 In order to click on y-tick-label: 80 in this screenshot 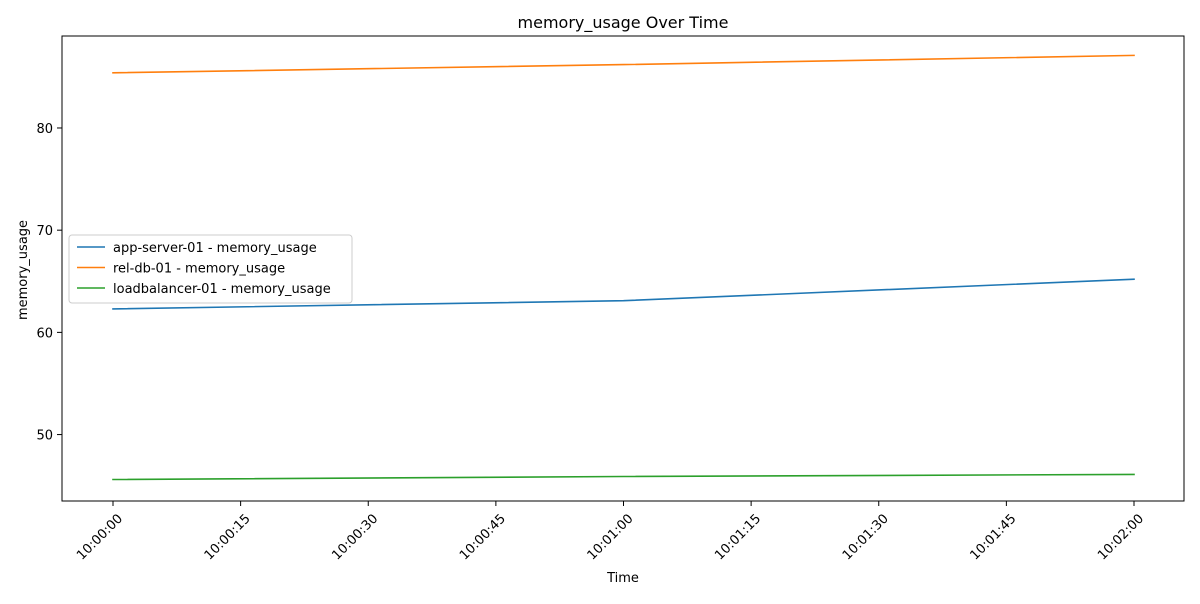, I will do `click(44, 129)`.